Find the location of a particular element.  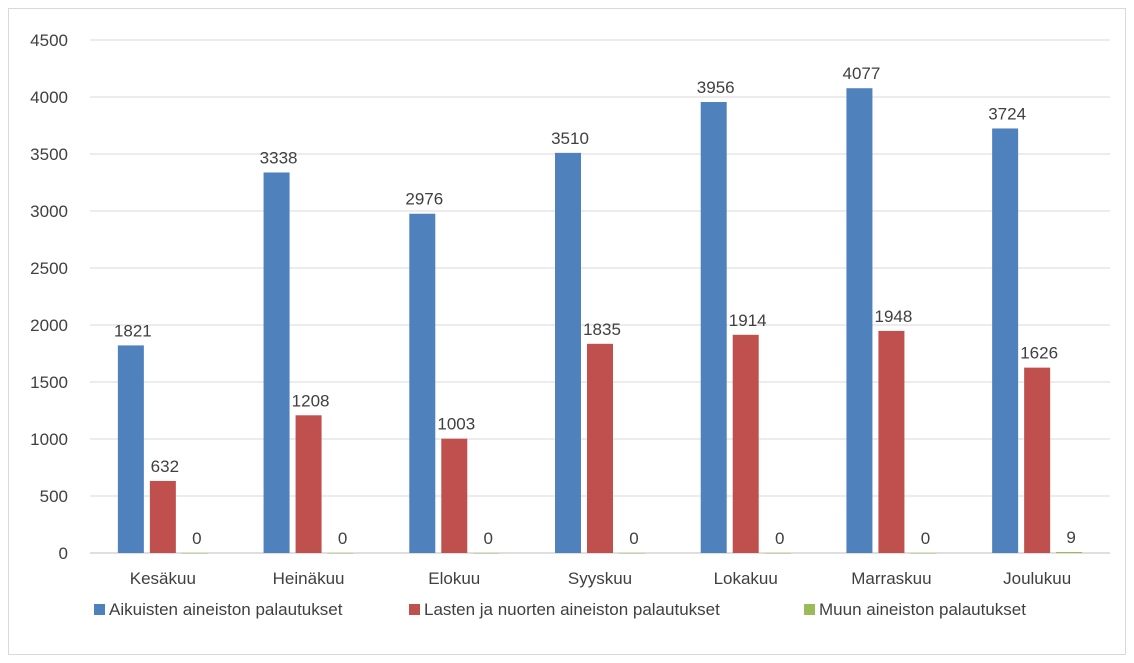

data-label-s2-5: 0 is located at coordinates (925, 538).